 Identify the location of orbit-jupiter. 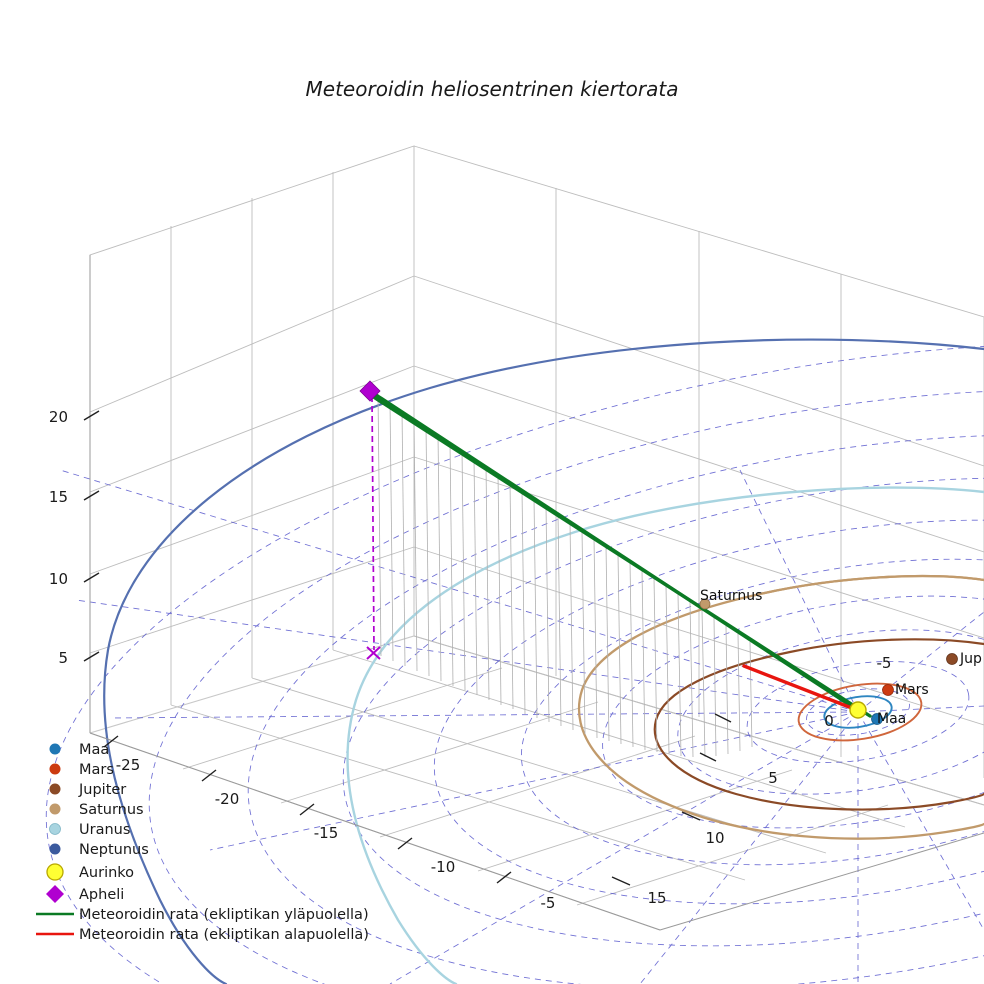
(818, 724).